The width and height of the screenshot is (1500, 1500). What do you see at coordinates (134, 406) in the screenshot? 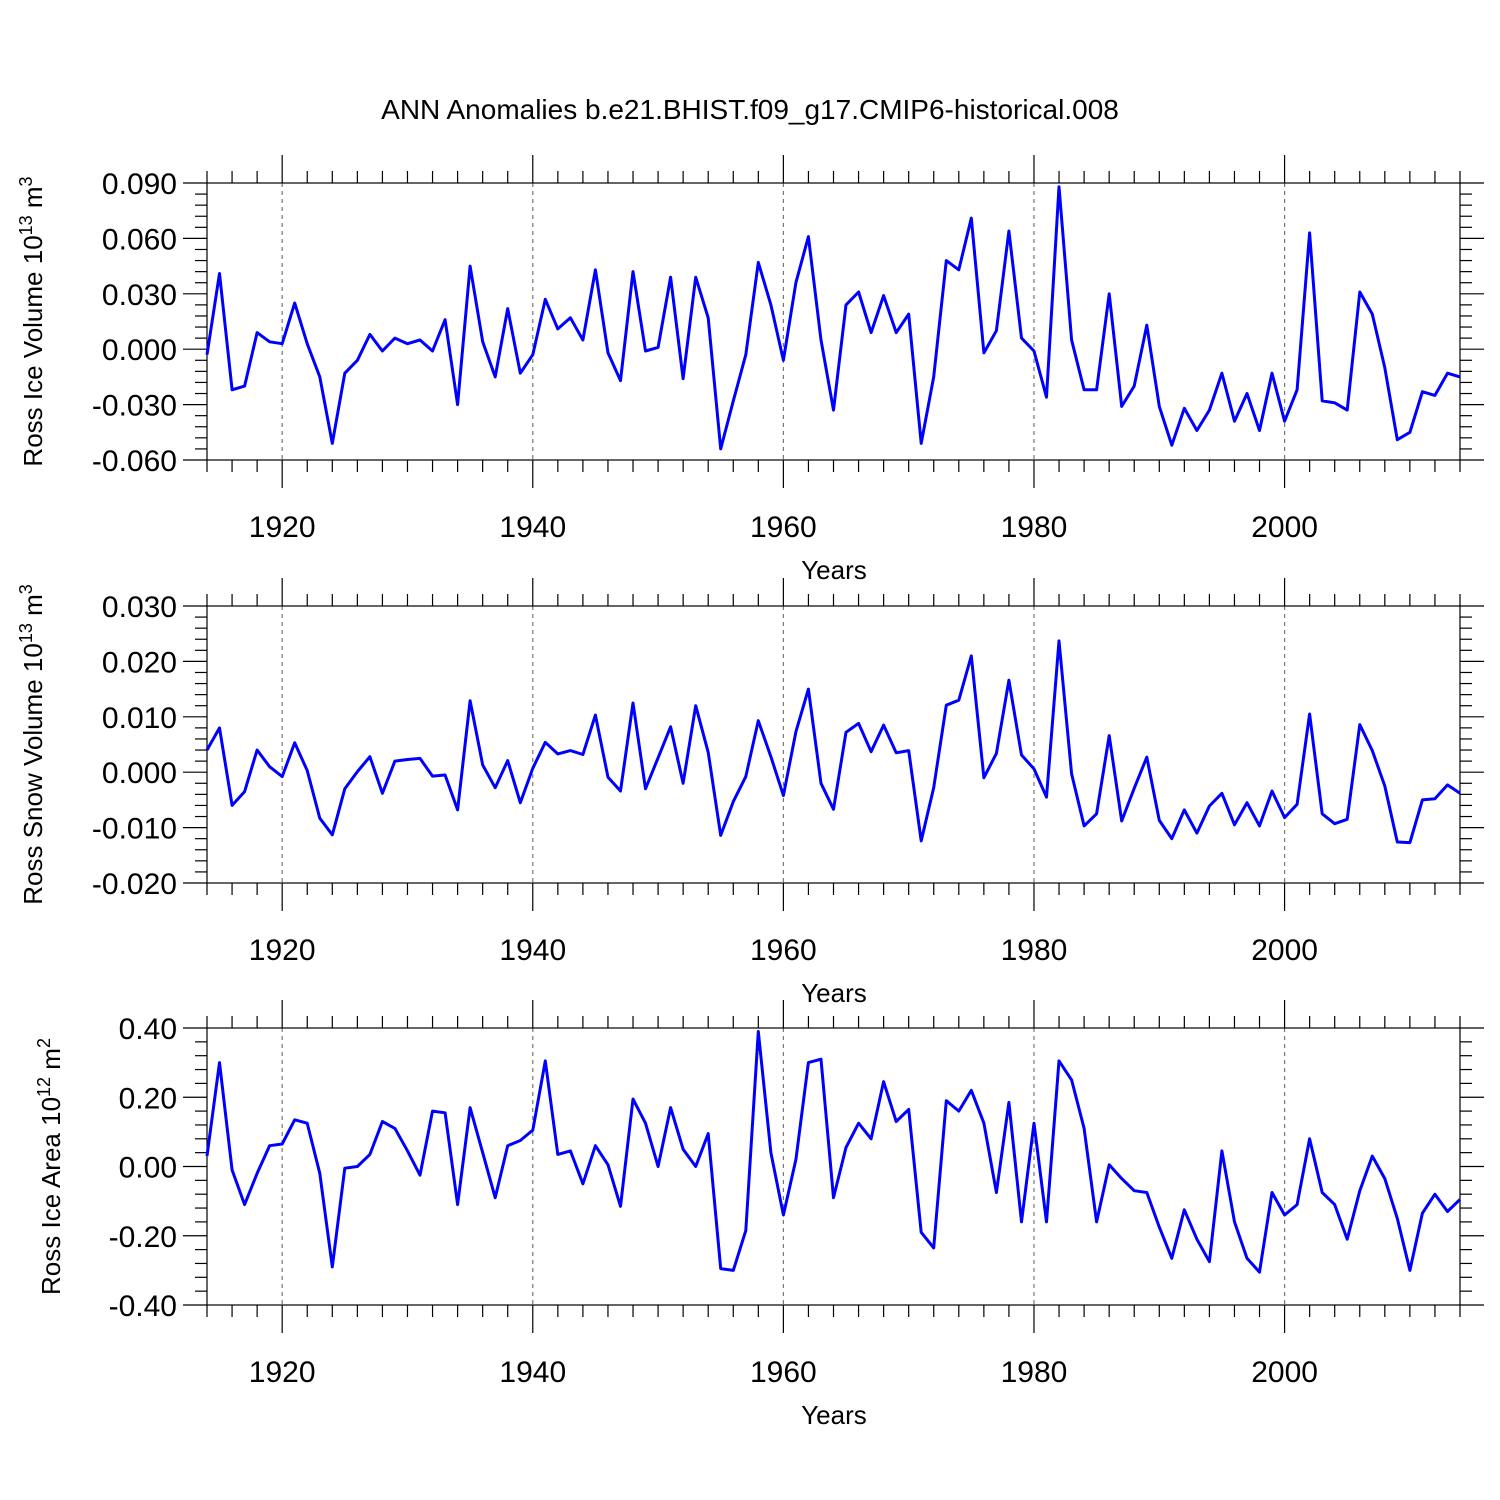
I see `y-tick-label: -0.030` at bounding box center [134, 406].